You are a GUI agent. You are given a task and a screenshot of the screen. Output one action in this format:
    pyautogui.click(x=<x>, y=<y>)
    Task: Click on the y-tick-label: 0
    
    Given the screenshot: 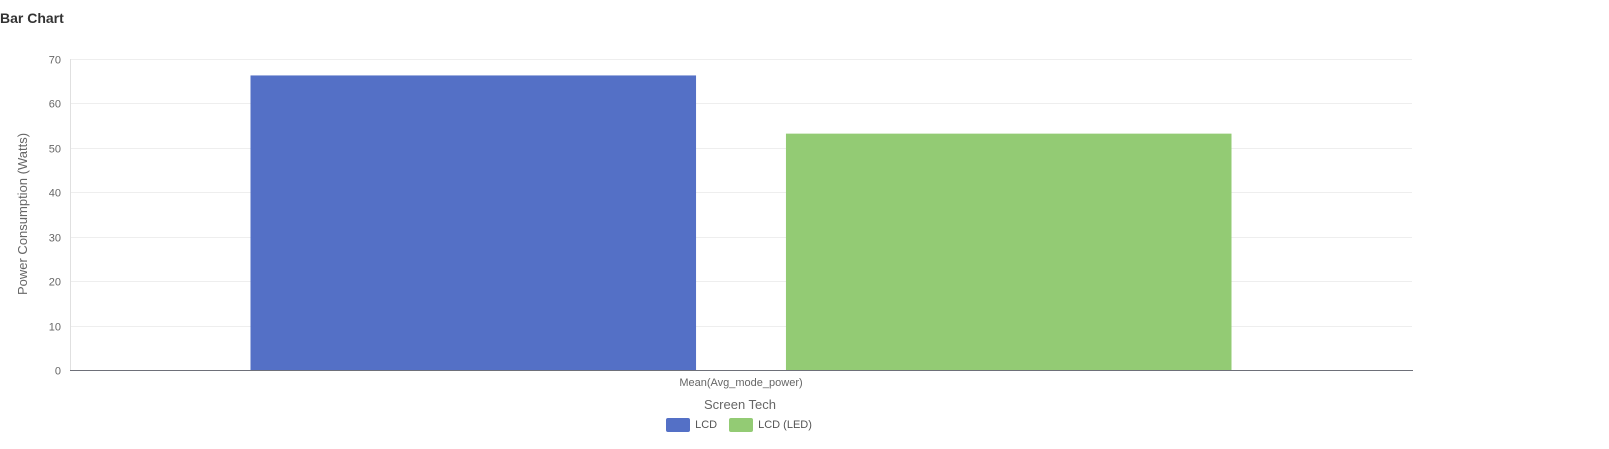 What is the action you would take?
    pyautogui.click(x=58, y=372)
    